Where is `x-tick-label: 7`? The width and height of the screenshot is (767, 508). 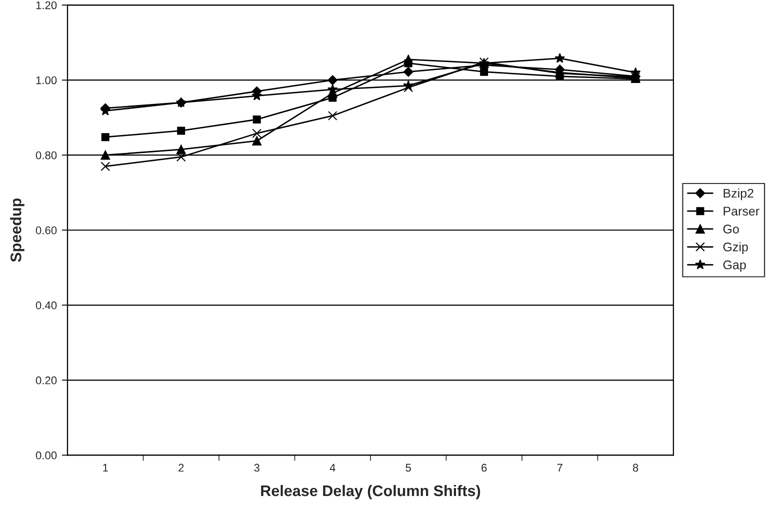
x-tick-label: 7 is located at coordinates (559, 468).